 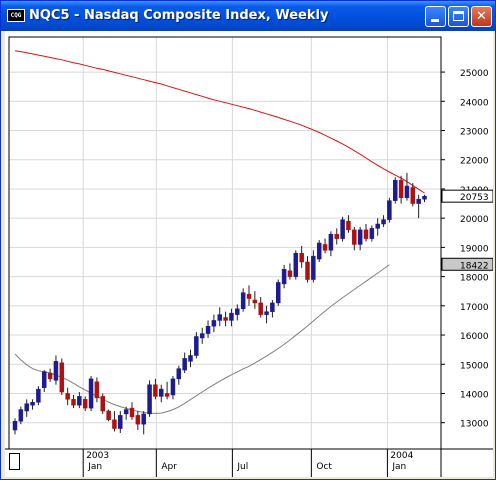 What do you see at coordinates (179, 15) in the screenshot?
I see `window-title: NQC5 - Nasdaq Composite Index, Weekly` at bounding box center [179, 15].